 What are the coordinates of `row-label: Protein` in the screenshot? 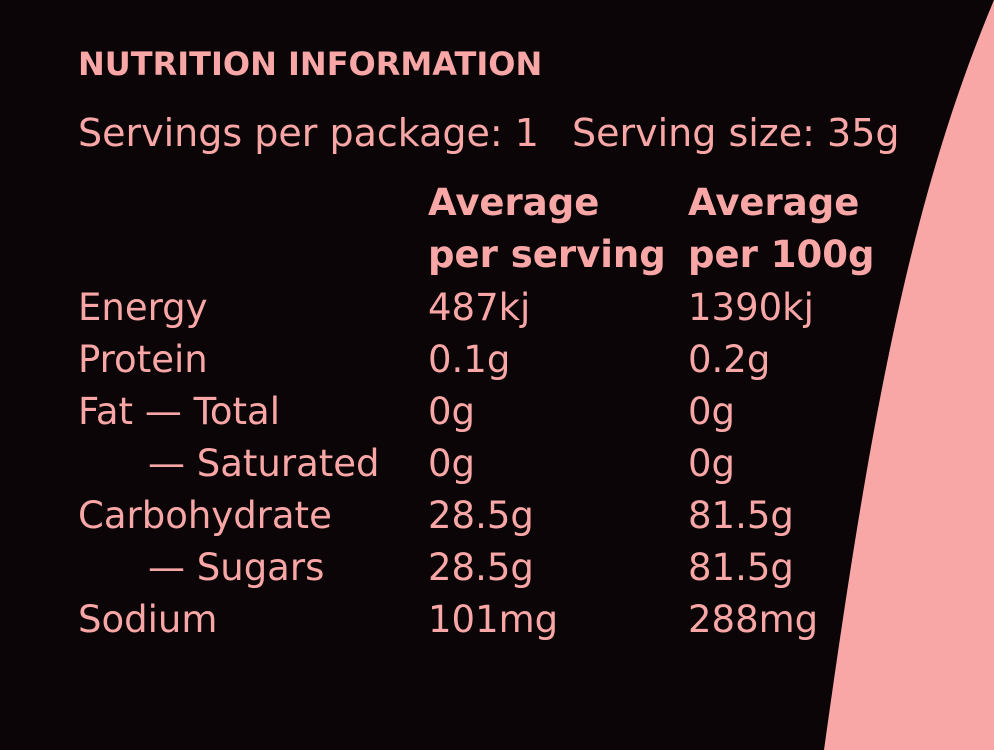 It's located at (143, 359).